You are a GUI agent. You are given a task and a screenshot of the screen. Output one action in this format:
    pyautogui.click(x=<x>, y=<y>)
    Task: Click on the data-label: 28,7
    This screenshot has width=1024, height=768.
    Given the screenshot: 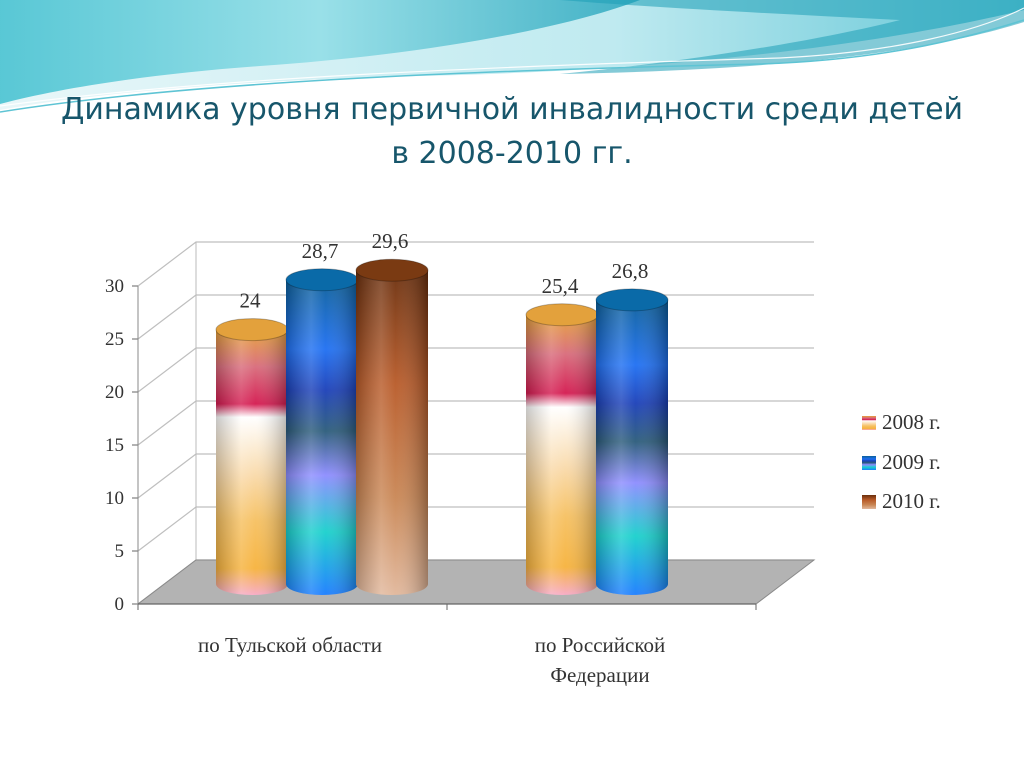 What is the action you would take?
    pyautogui.click(x=320, y=251)
    